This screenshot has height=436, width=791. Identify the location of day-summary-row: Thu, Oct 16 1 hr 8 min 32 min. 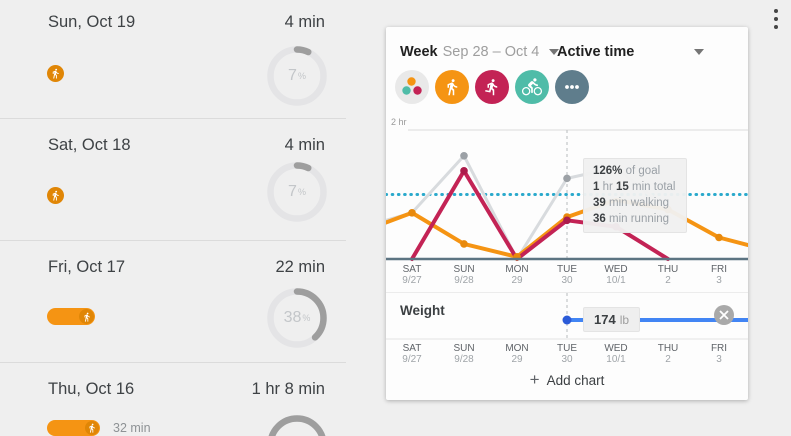
(185, 399).